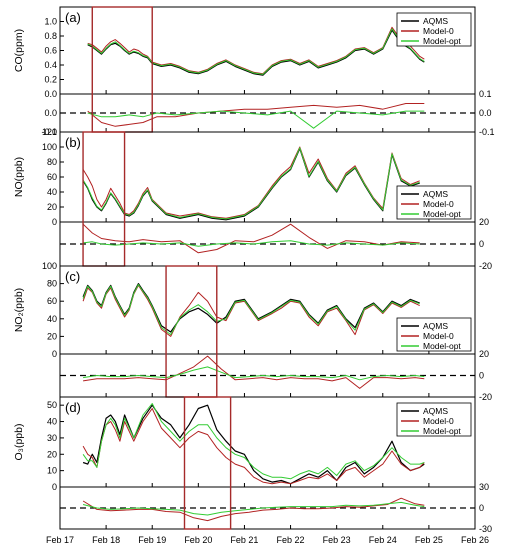  I want to click on panel-d-legend-label: Model-0, so click(438, 421).